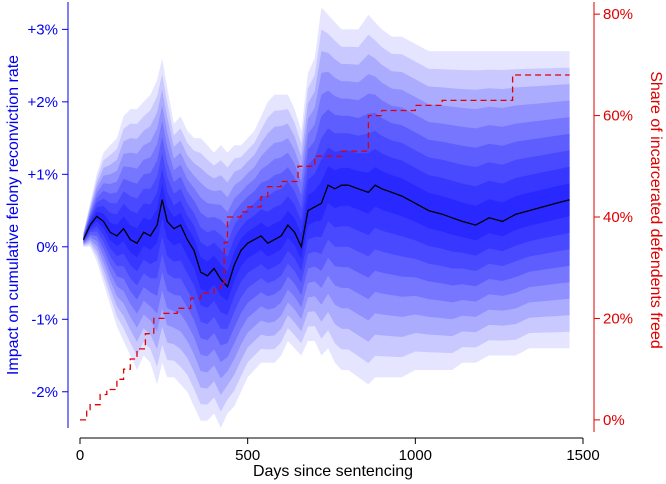 Image resolution: width=666 pixels, height=484 pixels. What do you see at coordinates (338, 451) in the screenshot?
I see `x-axis-ticks: 0 500 1000 1500` at bounding box center [338, 451].